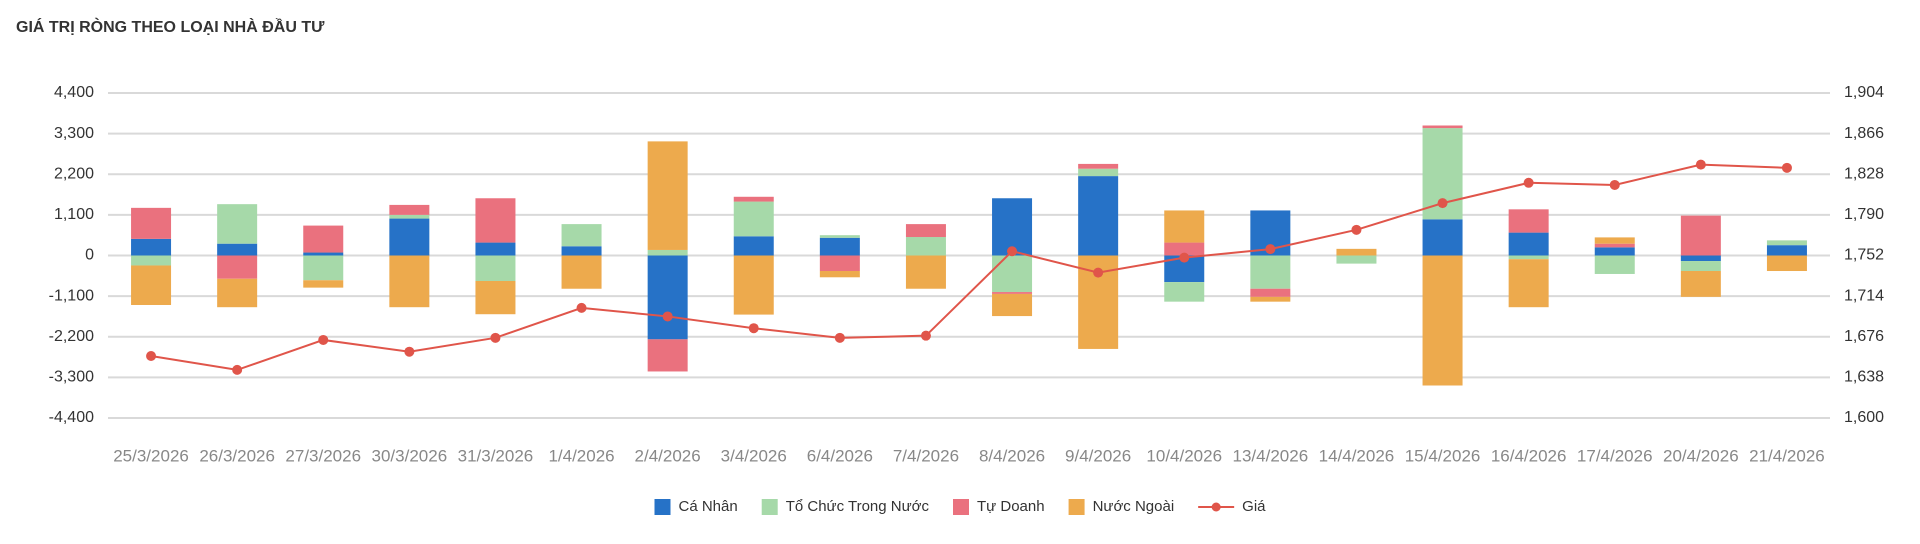 Image resolution: width=1920 pixels, height=544 pixels. I want to click on legend-item: Cá Nhân, so click(696, 506).